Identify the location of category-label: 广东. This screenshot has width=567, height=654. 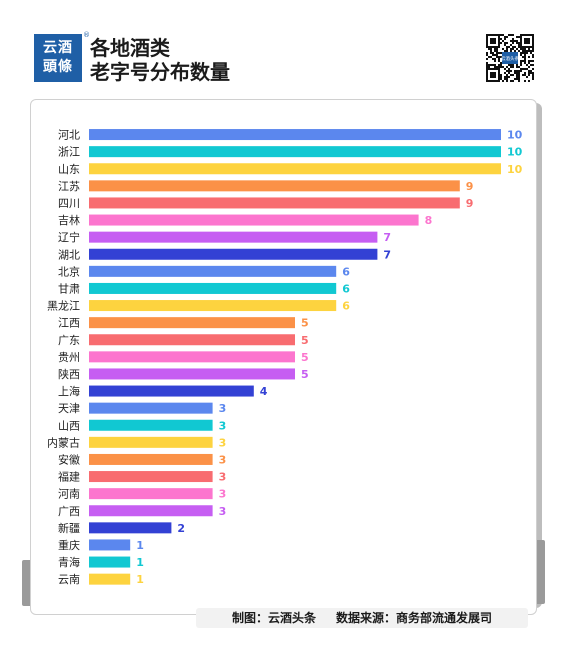
(69, 340).